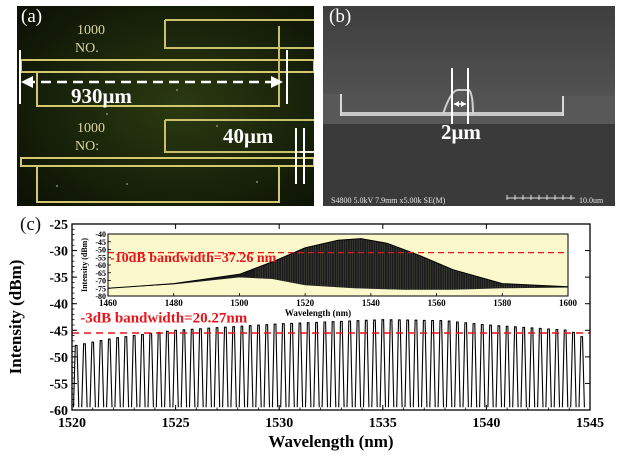 This screenshot has width=618, height=459. What do you see at coordinates (502, 303) in the screenshot?
I see `inset-x-tick-label: 1580` at bounding box center [502, 303].